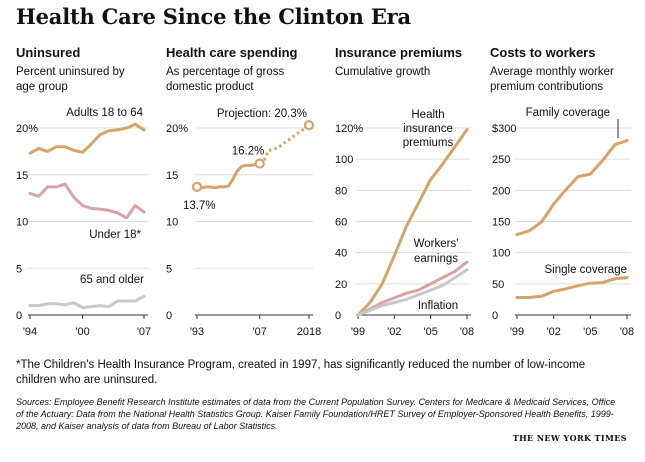 This screenshot has height=462, width=645. Describe the element at coordinates (210, 87) in the screenshot. I see `chart-subtitle-spending: domestic product` at that location.